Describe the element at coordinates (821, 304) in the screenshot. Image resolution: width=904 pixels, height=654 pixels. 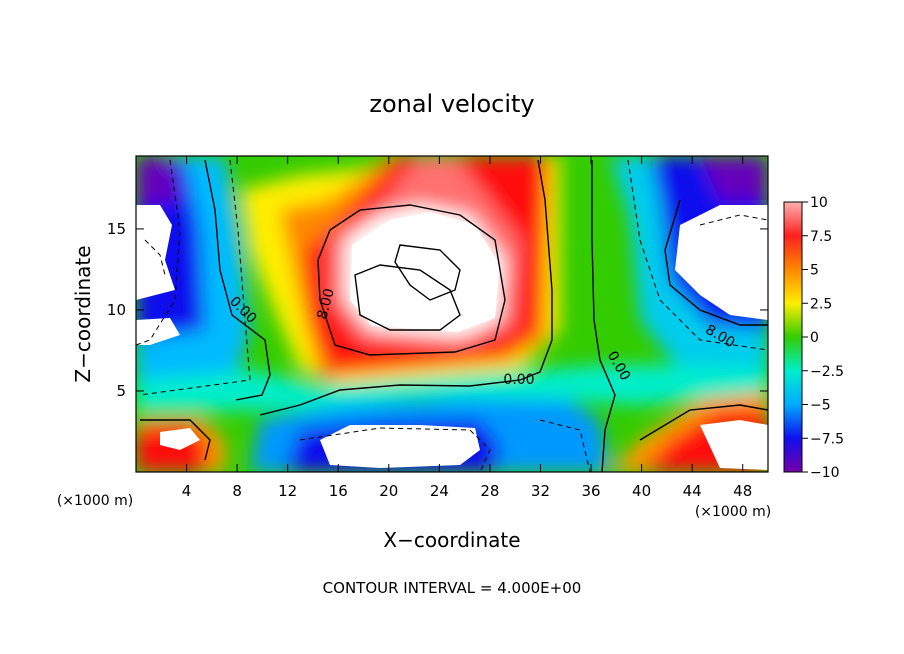
I see `colorbar-tick-label: 2.5` at that location.